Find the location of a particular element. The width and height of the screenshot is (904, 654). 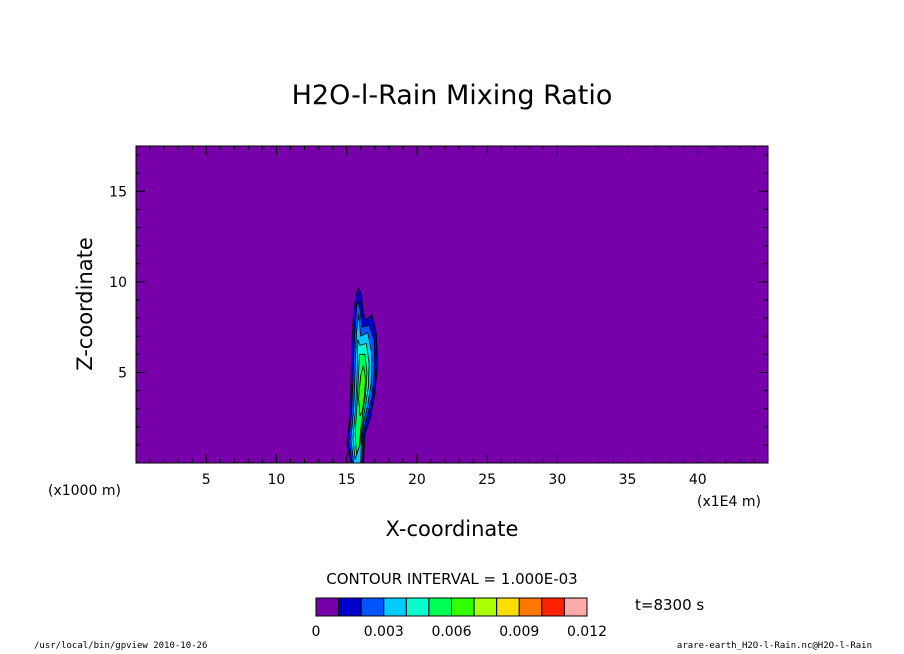

colorbar is located at coordinates (451, 607).